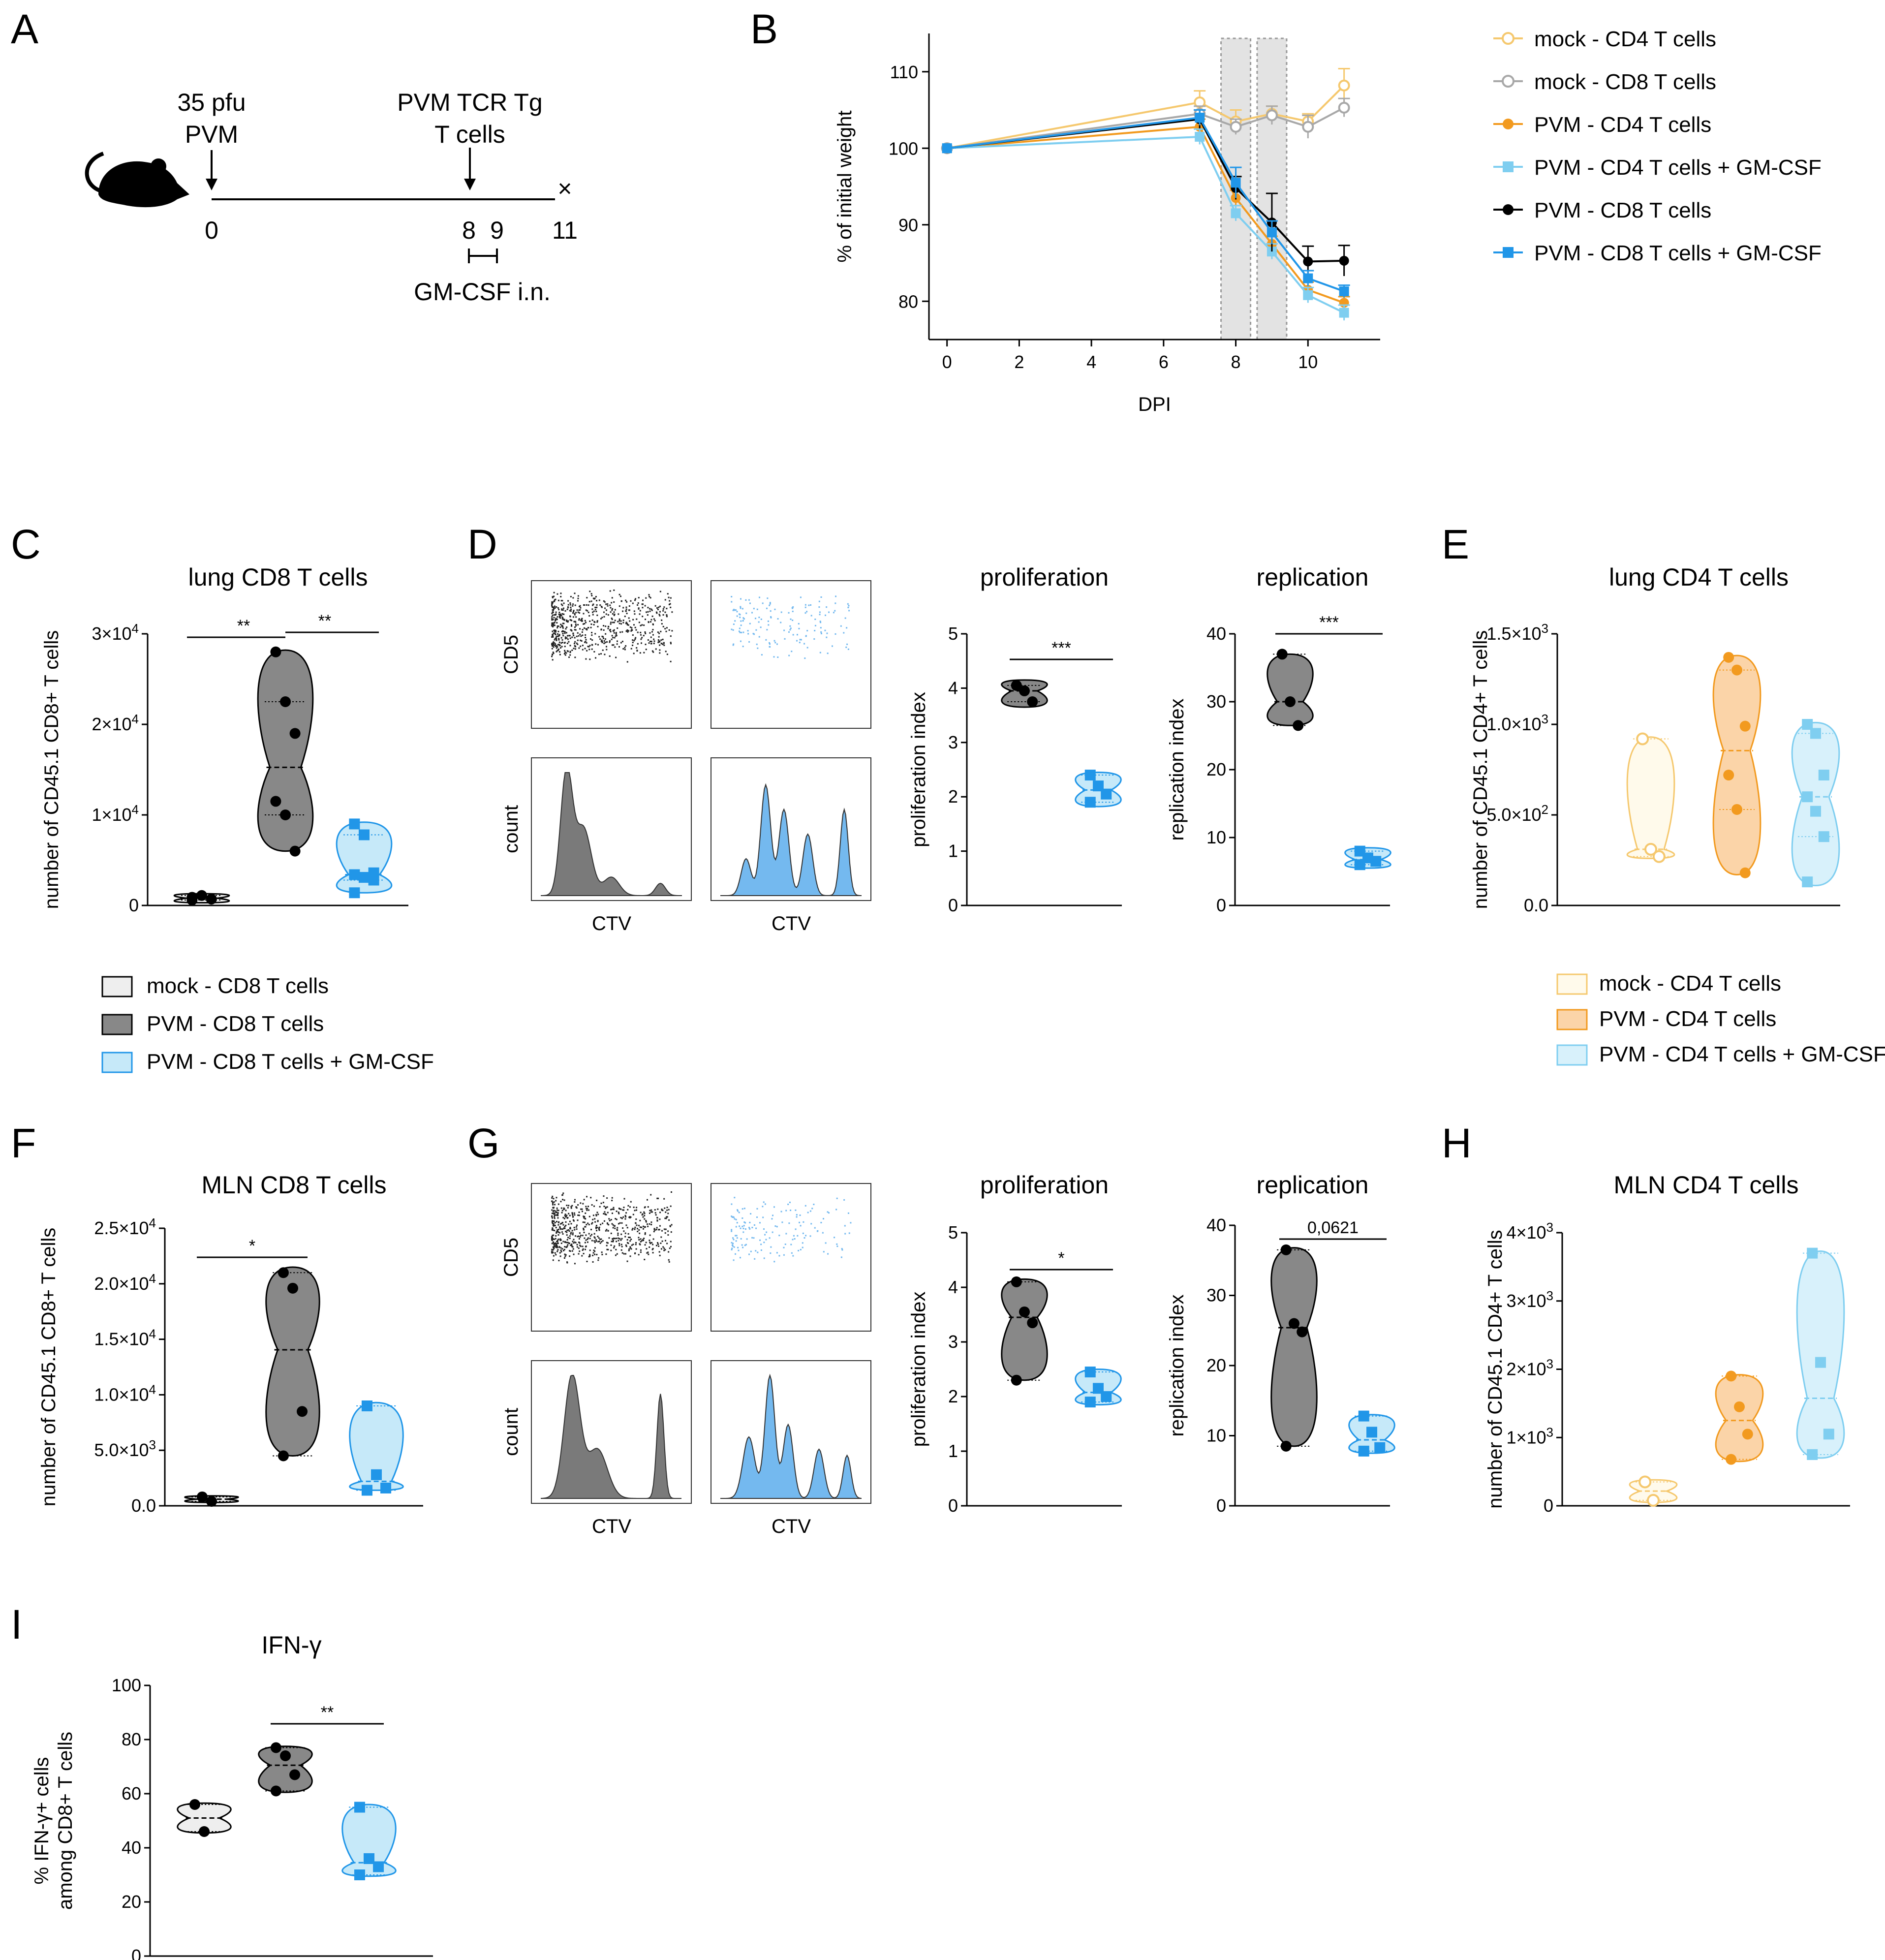 This screenshot has width=1885, height=1960. I want to click on y-tick-label: 0.0, so click(143, 1505).